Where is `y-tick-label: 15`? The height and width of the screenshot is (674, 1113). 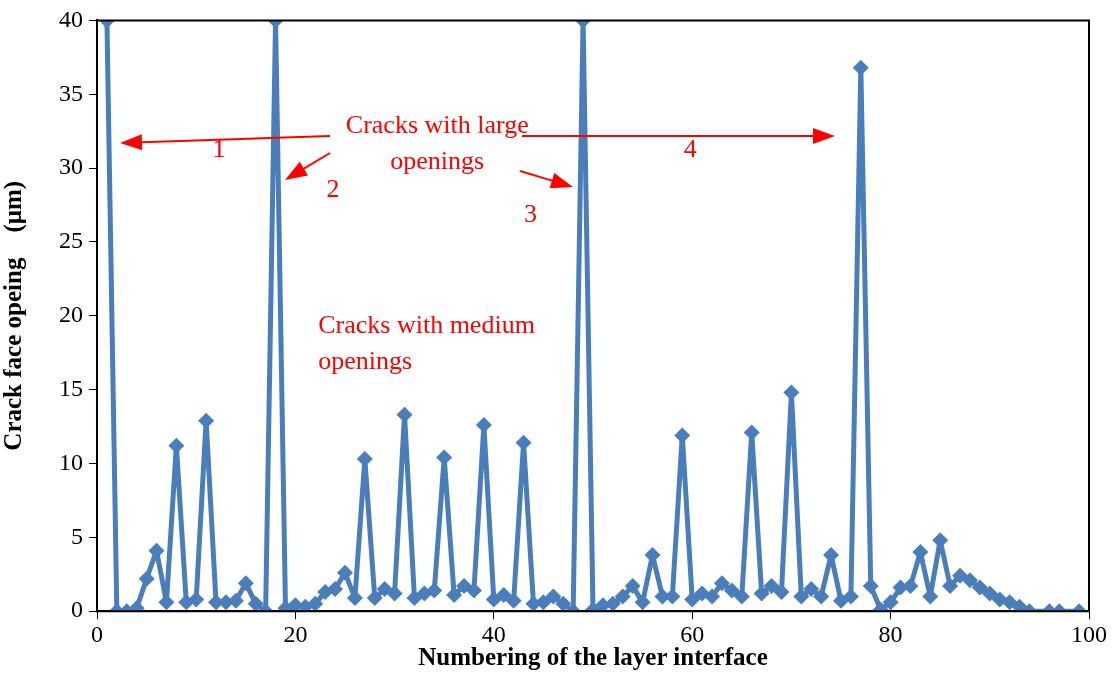 y-tick-label: 15 is located at coordinates (71, 387).